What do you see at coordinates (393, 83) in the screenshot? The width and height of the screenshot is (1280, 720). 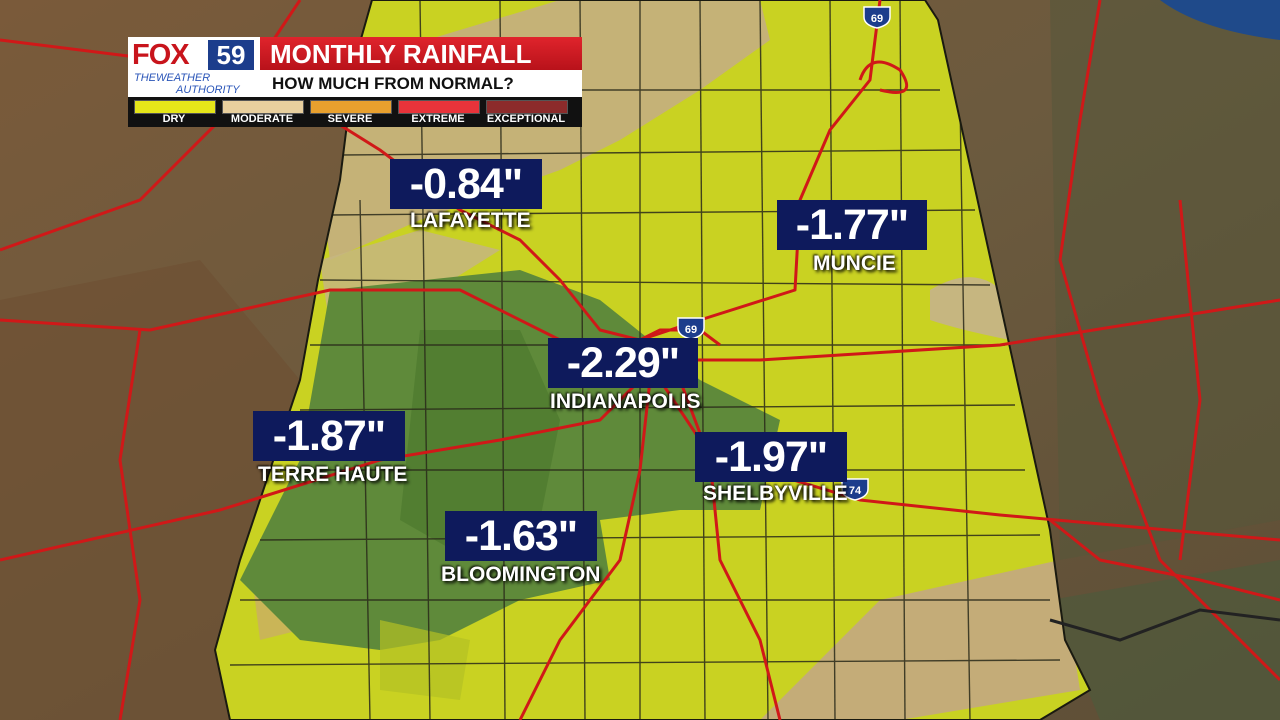 I see `page-subtitle: HOW MUCH FROM NORMAL?` at bounding box center [393, 83].